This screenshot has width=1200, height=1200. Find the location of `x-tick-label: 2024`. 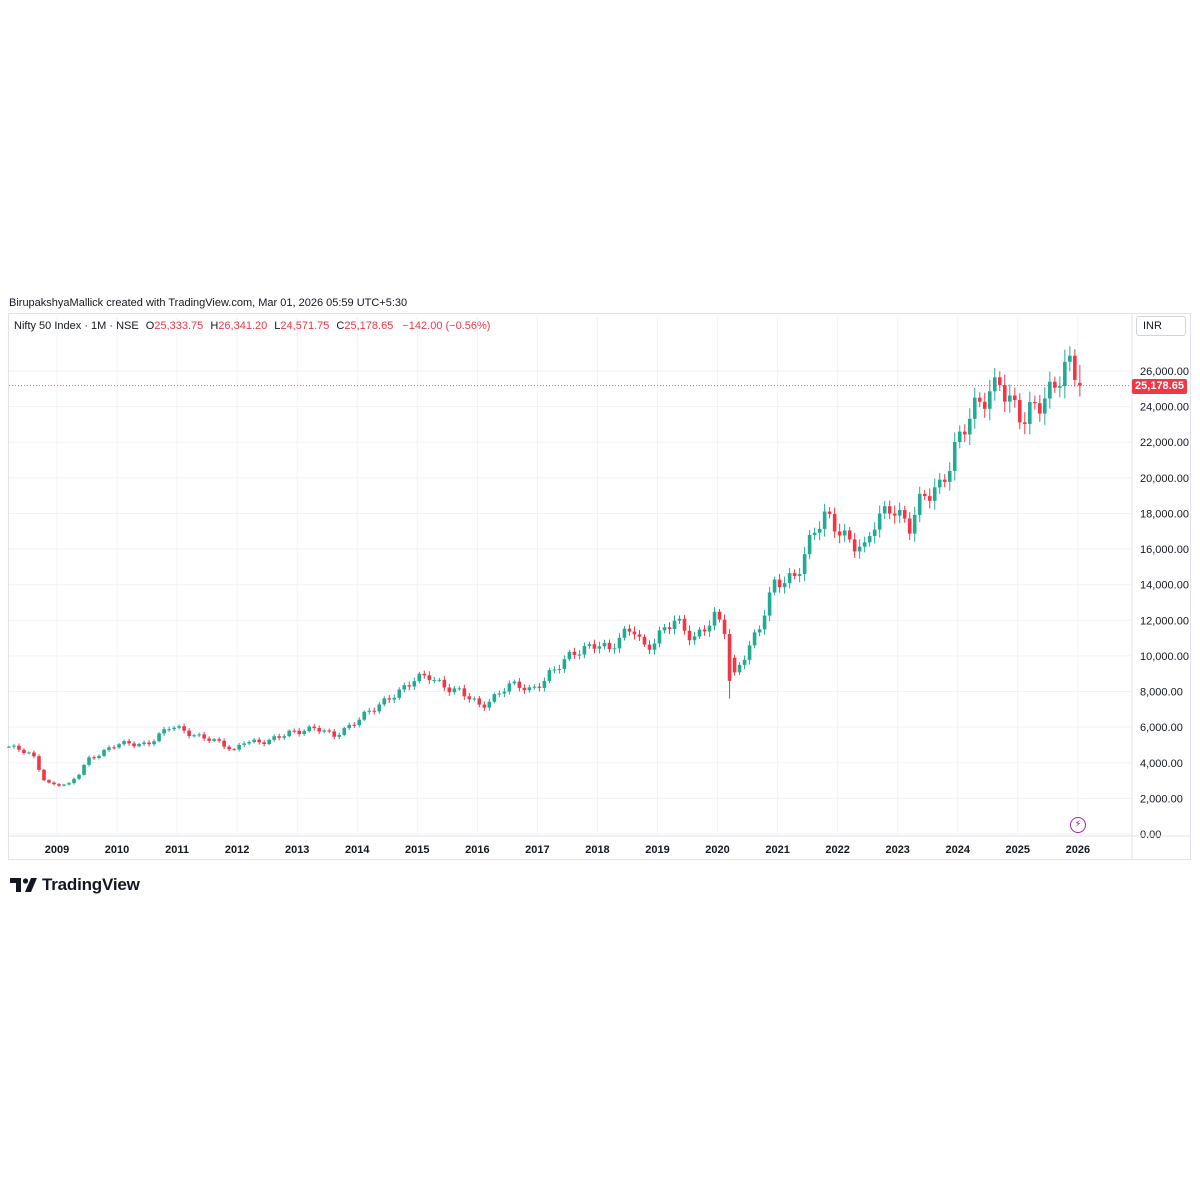

x-tick-label: 2024 is located at coordinates (958, 850).